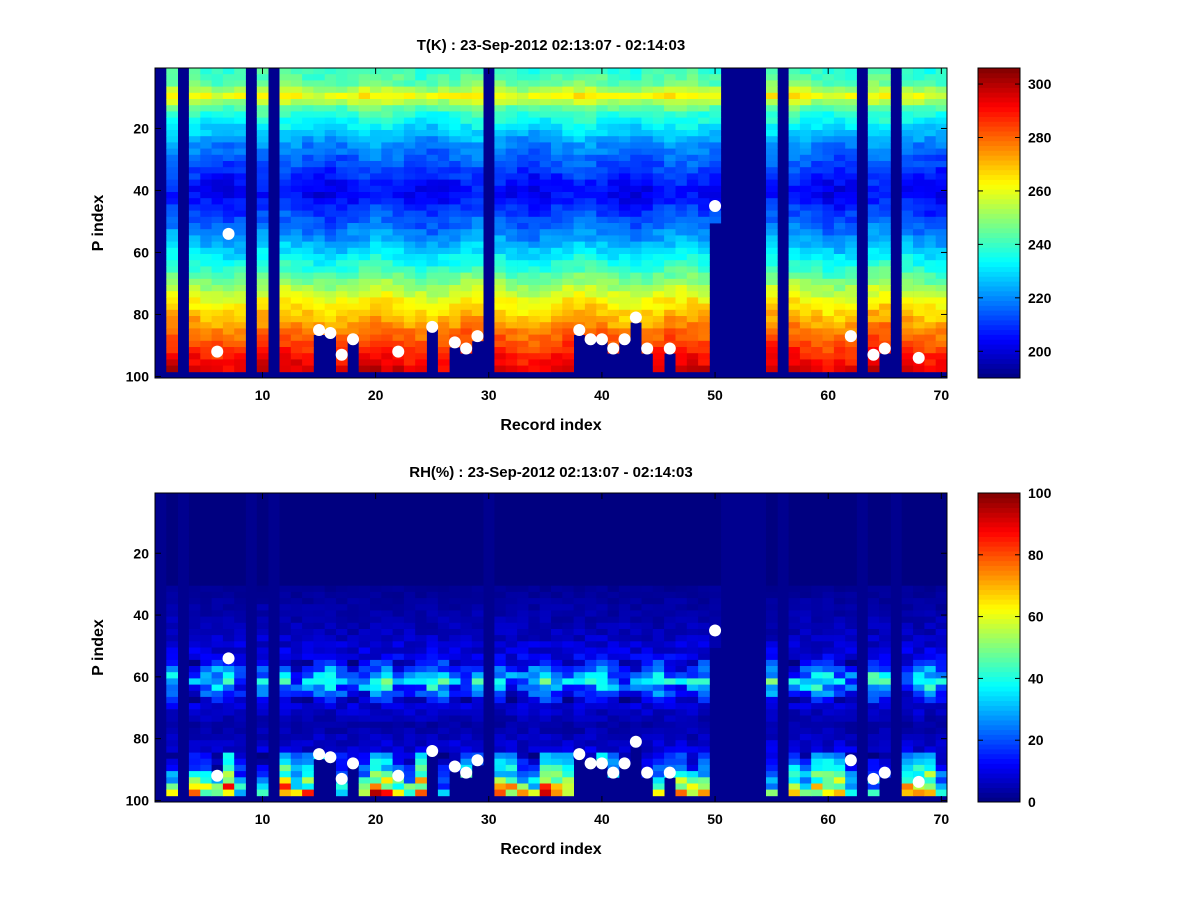  What do you see at coordinates (138, 376) in the screenshot?
I see `y-tick-label: 100` at bounding box center [138, 376].